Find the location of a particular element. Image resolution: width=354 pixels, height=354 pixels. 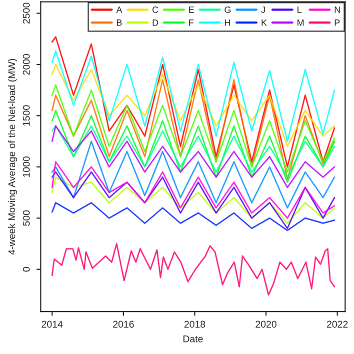

legend-label: C is located at coordinates (155, 9).